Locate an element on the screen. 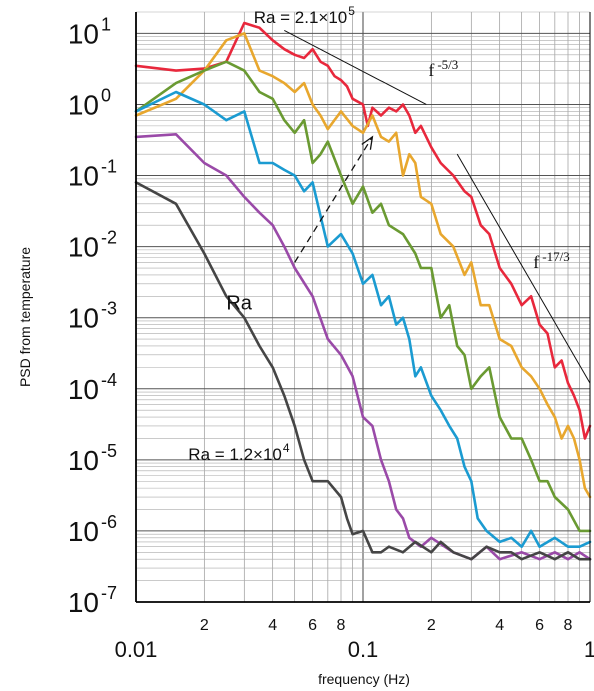  y-tick-exponent: -2 is located at coordinates (109, 238).